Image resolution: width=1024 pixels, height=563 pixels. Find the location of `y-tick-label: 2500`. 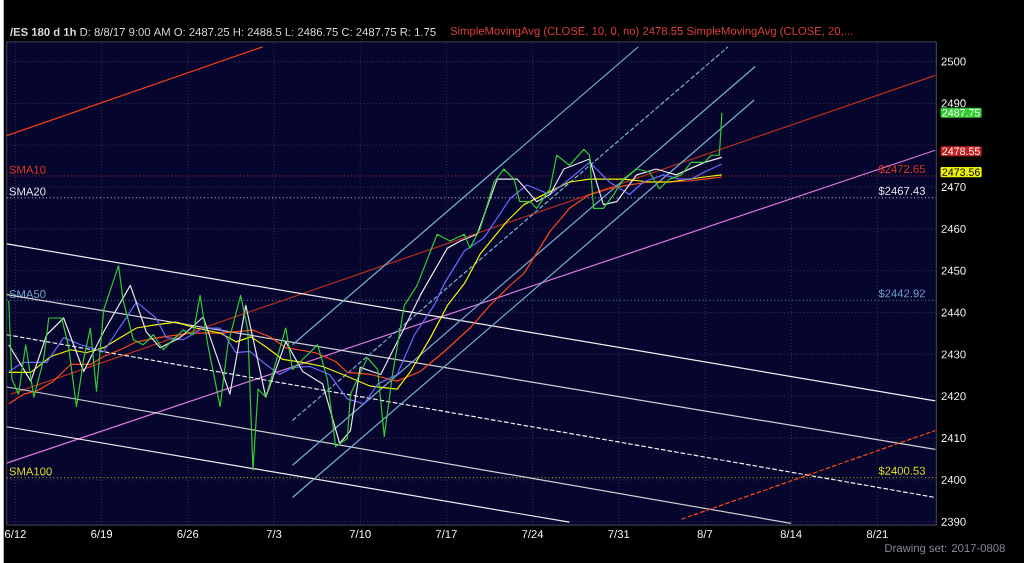

y-tick-label: 2500 is located at coordinates (953, 61).